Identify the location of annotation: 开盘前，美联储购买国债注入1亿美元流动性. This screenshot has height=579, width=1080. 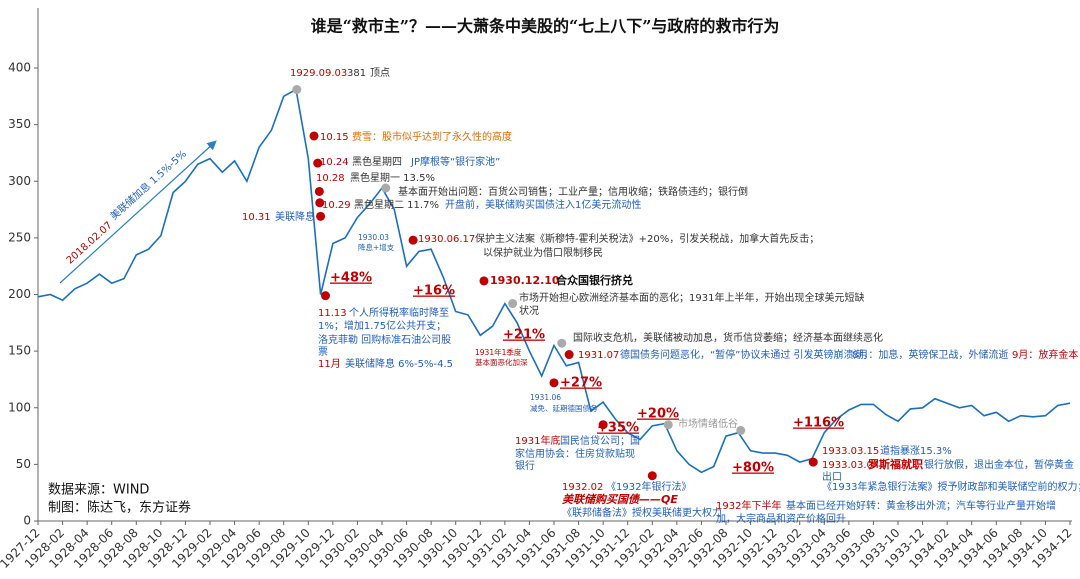
(543, 204).